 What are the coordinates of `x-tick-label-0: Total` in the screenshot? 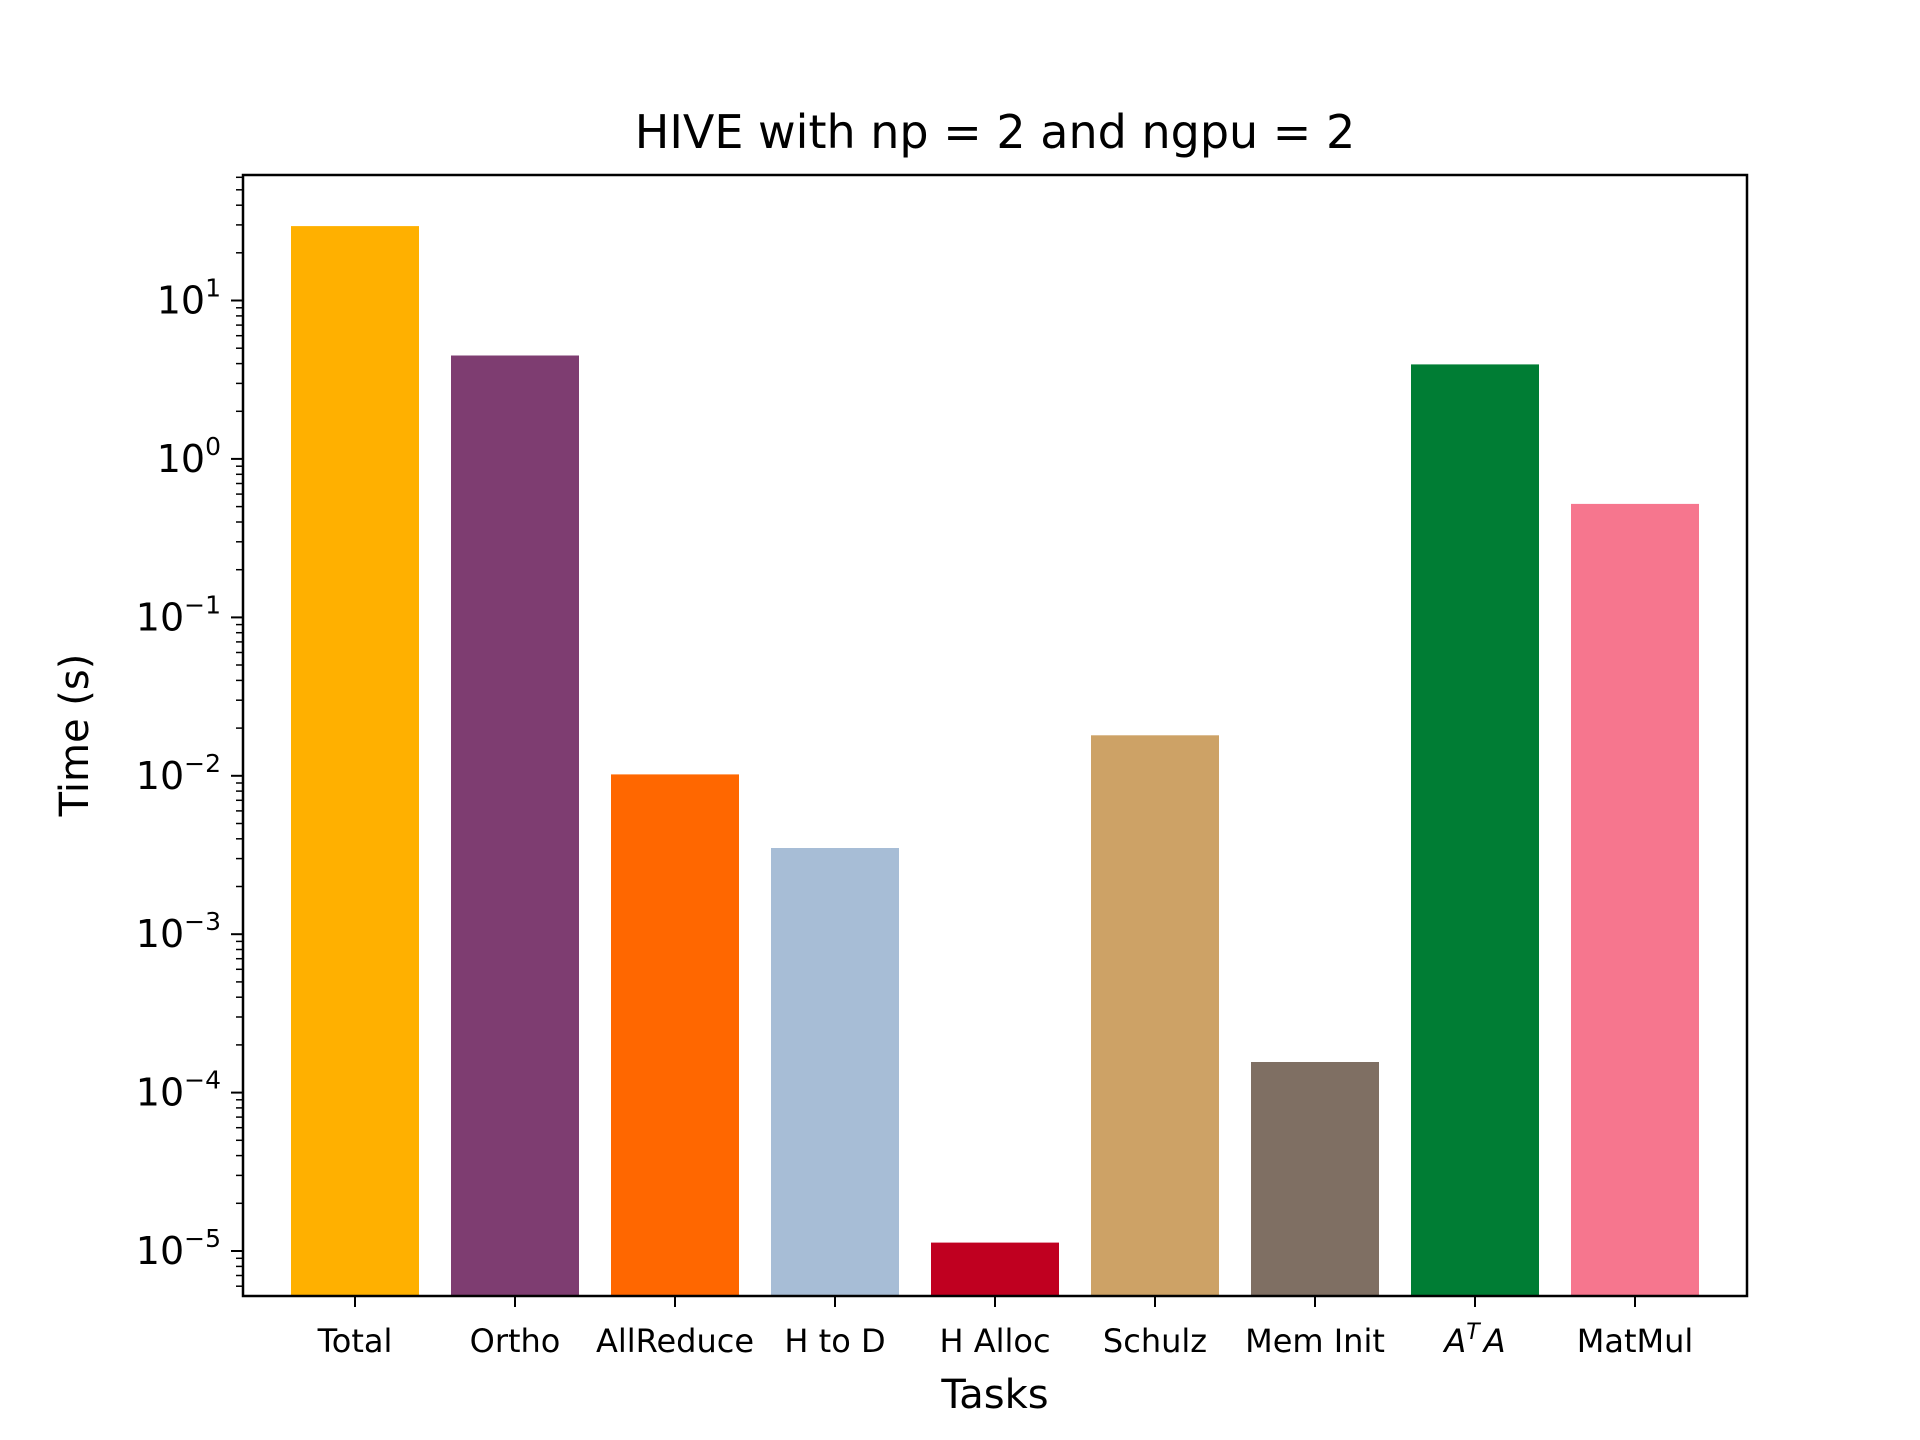 It's located at (355, 1341).